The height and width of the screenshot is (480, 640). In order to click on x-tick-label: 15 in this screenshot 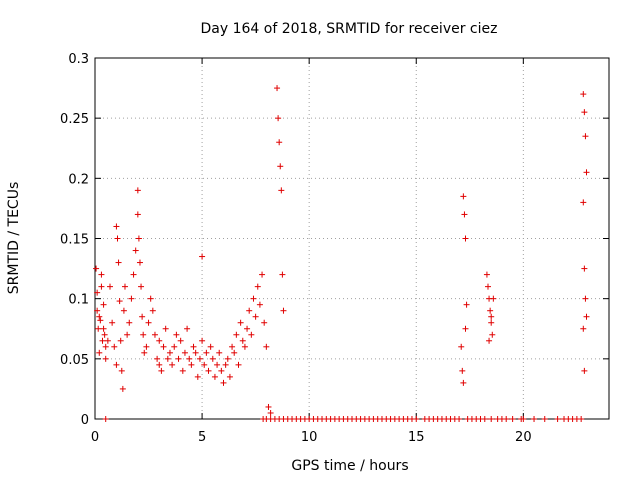, I will do `click(416, 437)`.